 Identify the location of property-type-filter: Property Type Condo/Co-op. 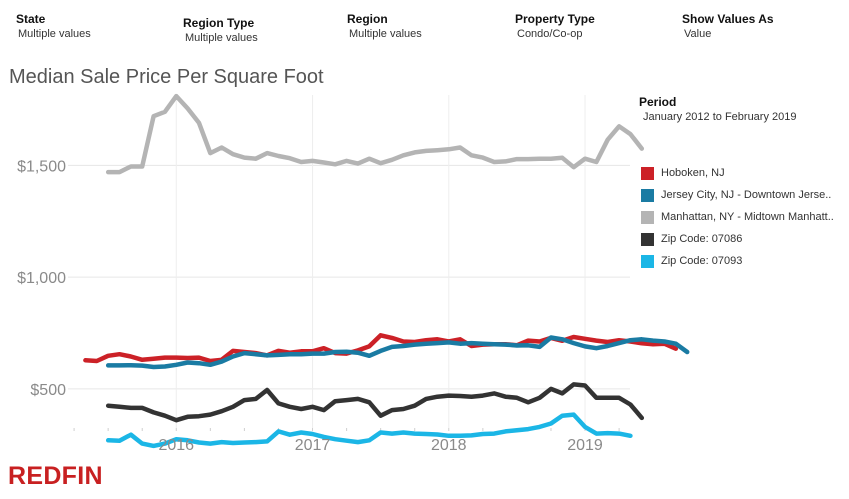
(555, 26).